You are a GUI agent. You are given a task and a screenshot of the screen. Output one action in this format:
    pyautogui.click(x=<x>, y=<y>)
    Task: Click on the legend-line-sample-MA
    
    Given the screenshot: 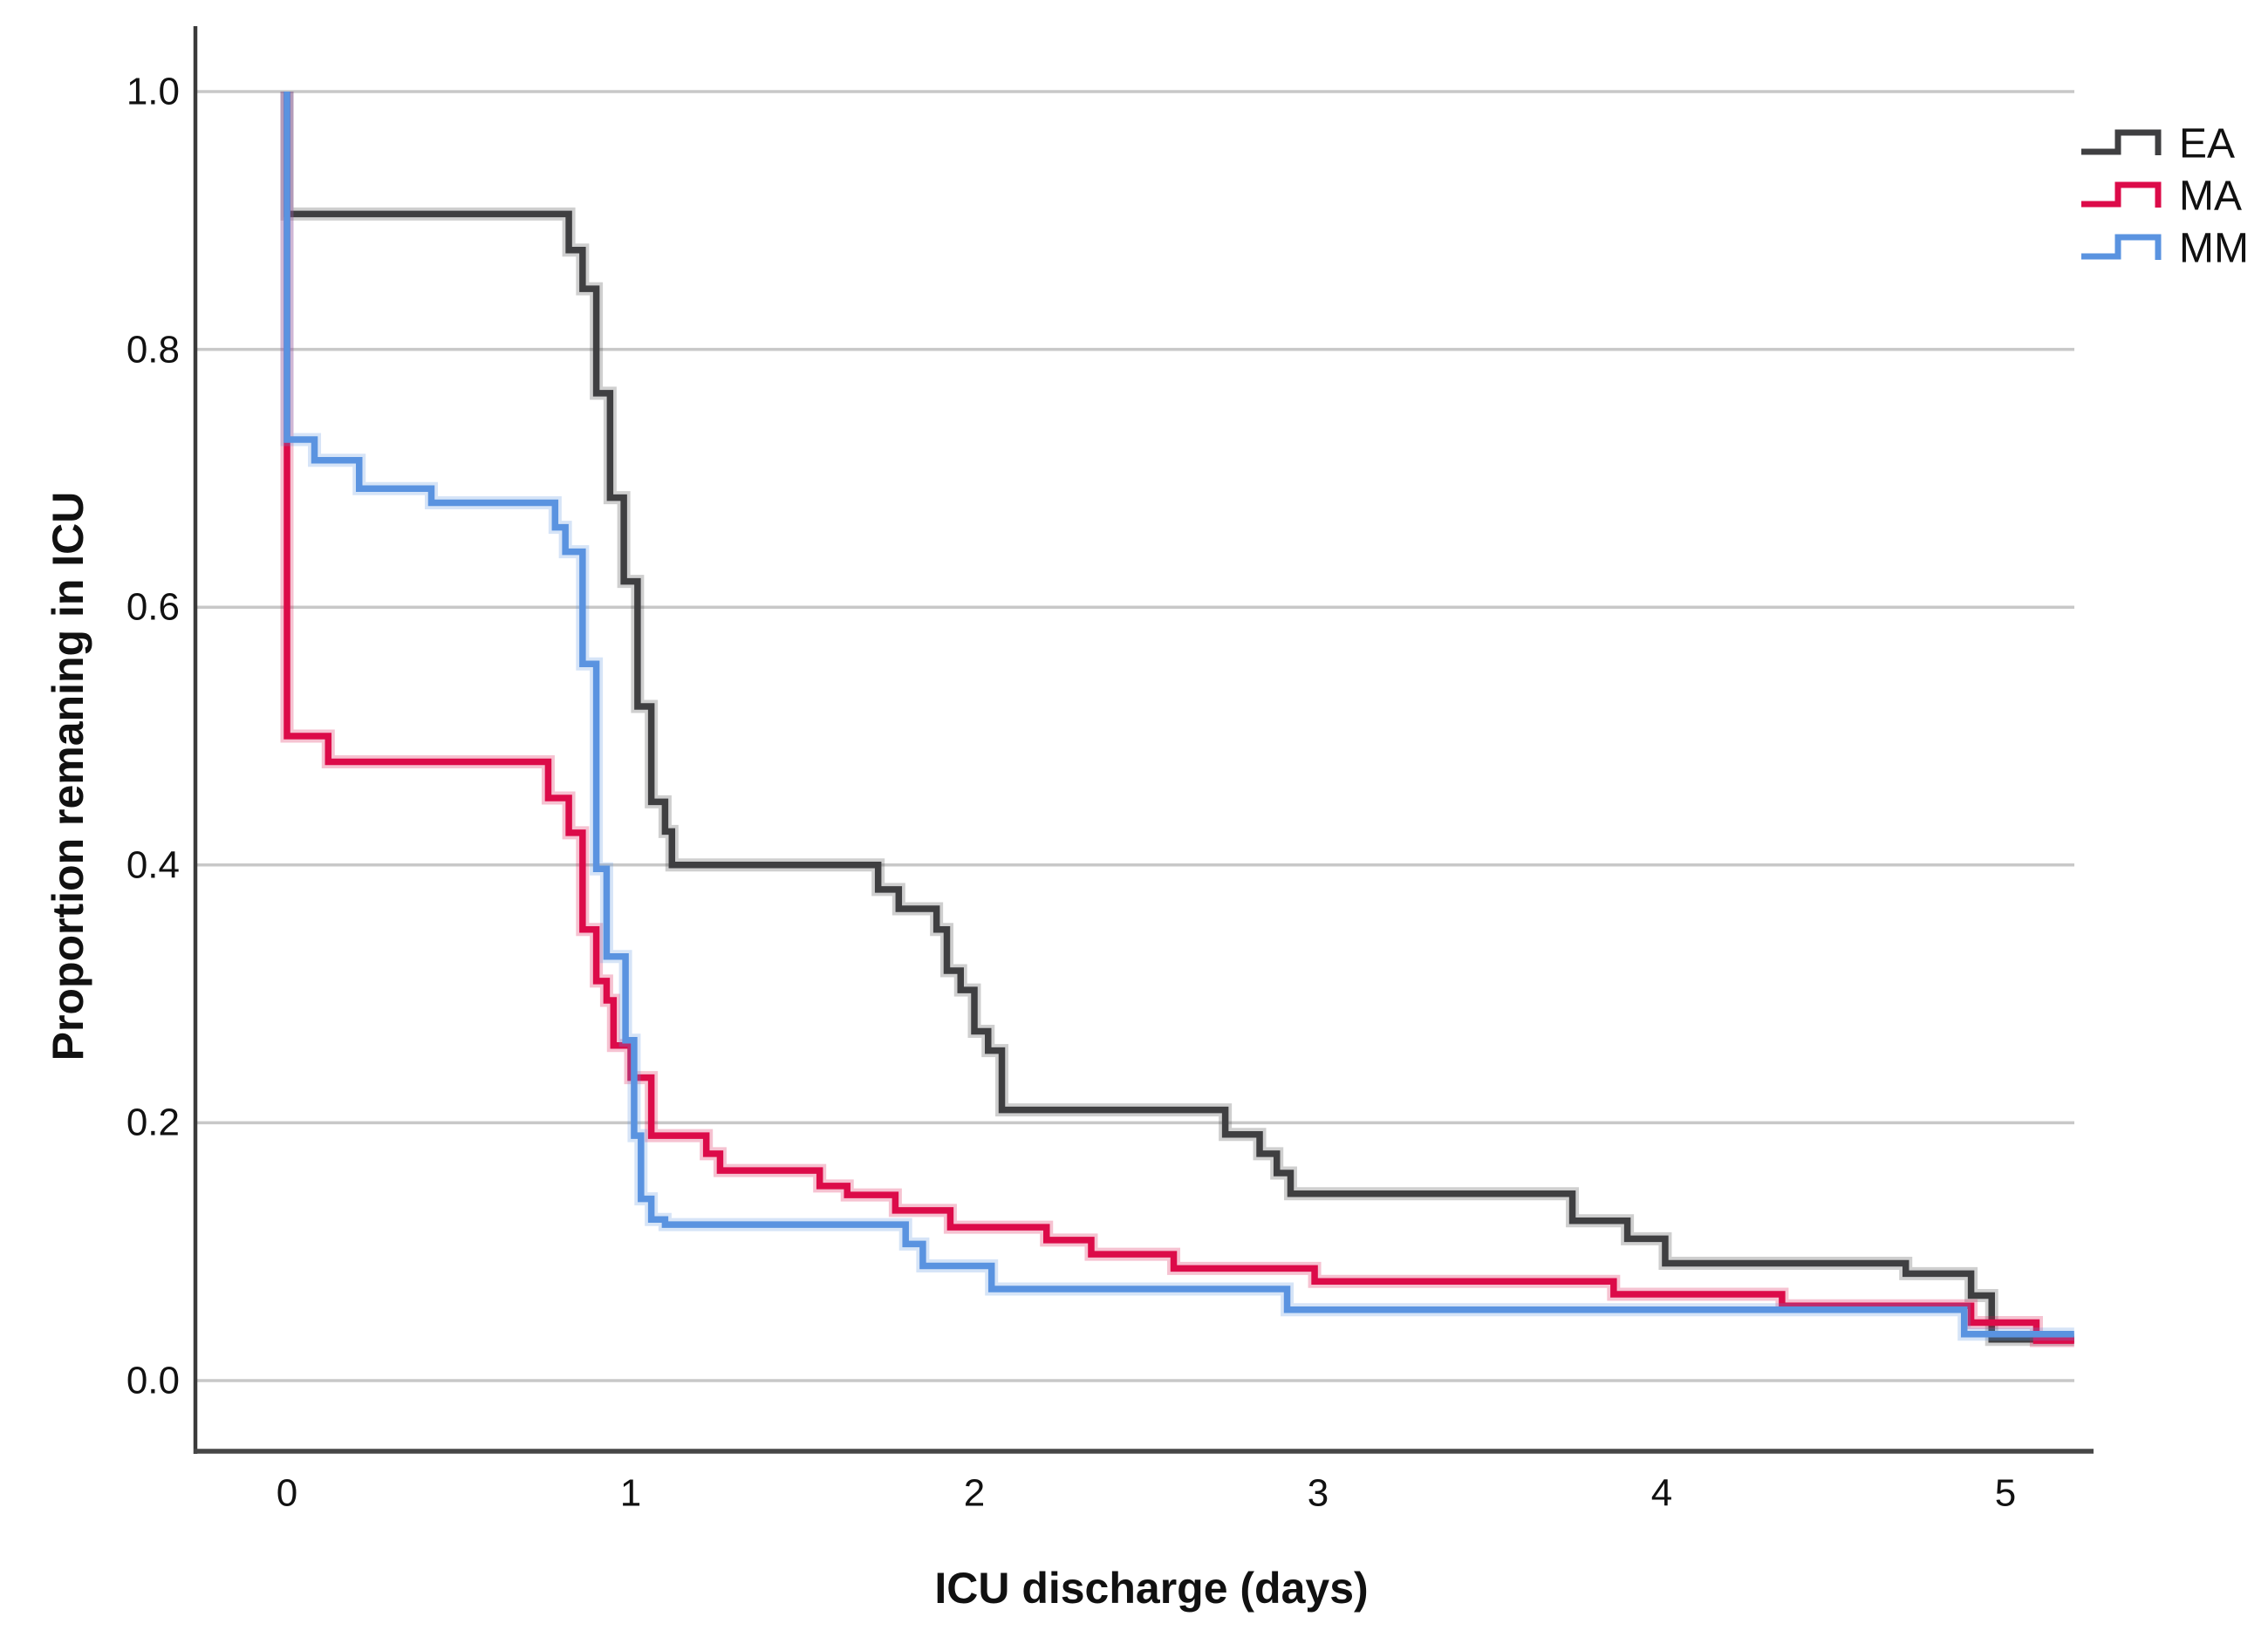 What is the action you would take?
    pyautogui.click(x=2121, y=194)
    